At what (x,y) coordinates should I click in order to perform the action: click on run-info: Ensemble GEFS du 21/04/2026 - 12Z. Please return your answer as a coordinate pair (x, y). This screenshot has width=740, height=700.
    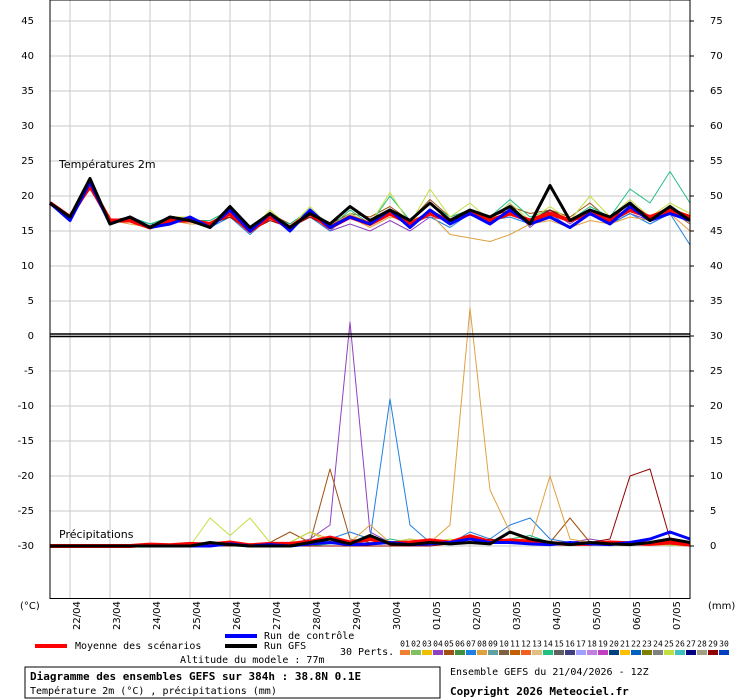
    Looking at the image, I should click on (549, 672).